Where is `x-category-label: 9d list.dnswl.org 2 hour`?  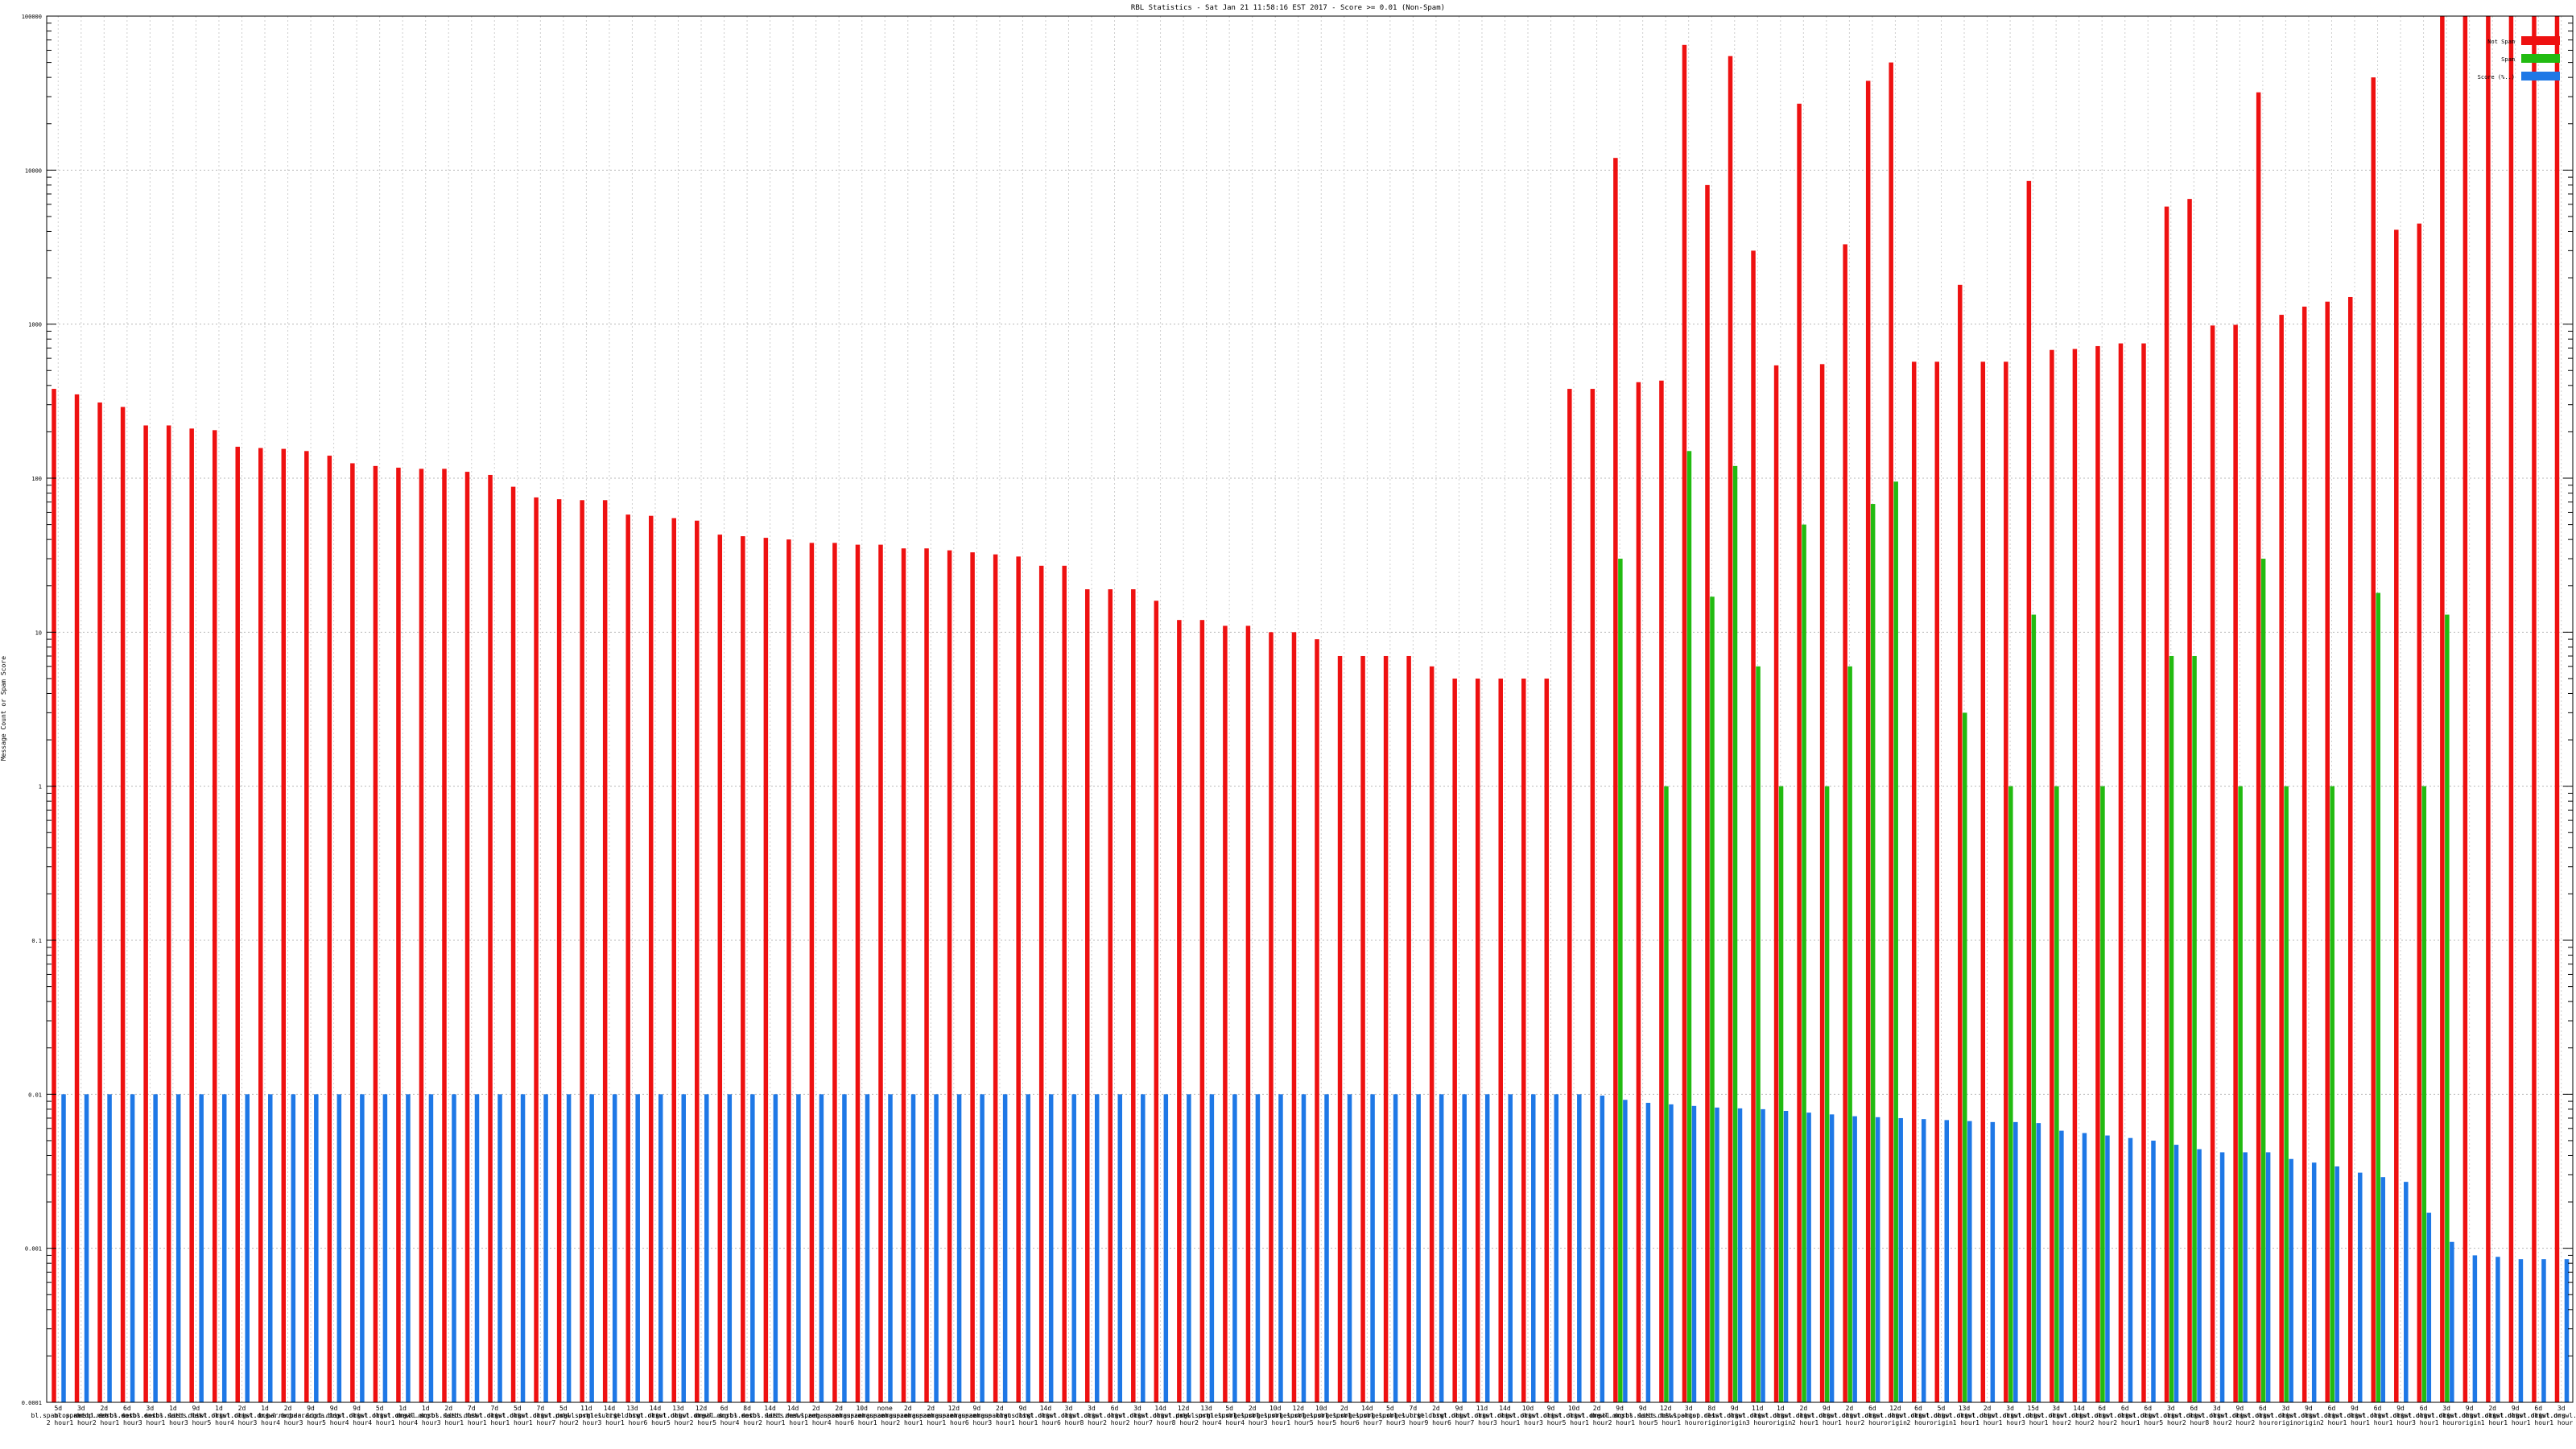
x-category-label: 9d list.dnswl.org 2 hour is located at coordinates (2240, 1415).